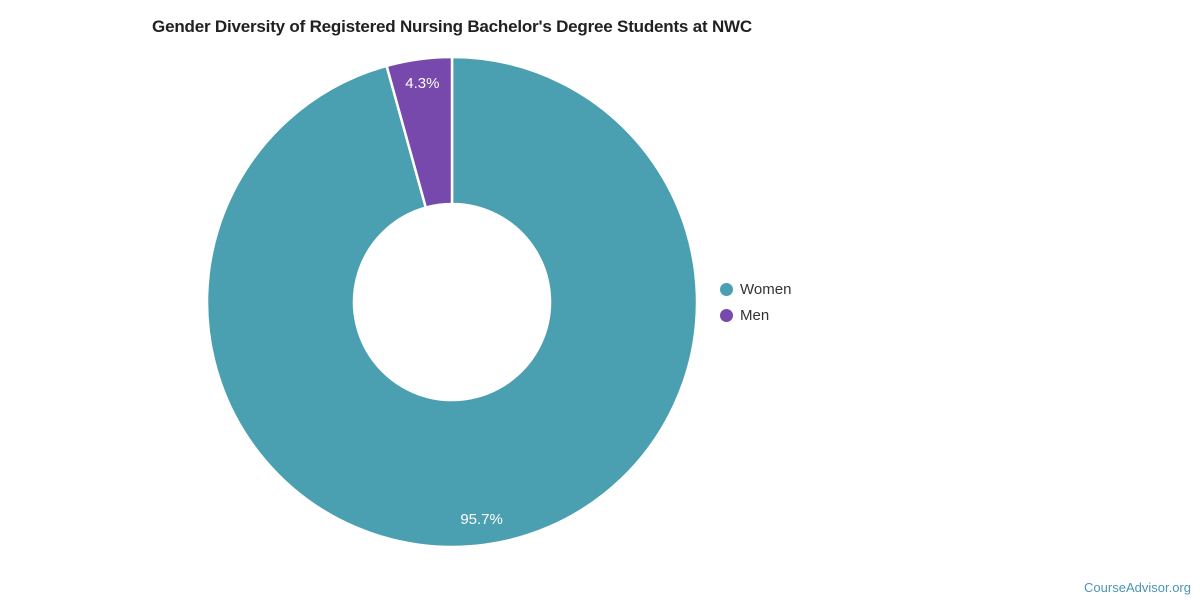 This screenshot has height=600, width=1200. I want to click on legend-marker-women-icon, so click(726, 289).